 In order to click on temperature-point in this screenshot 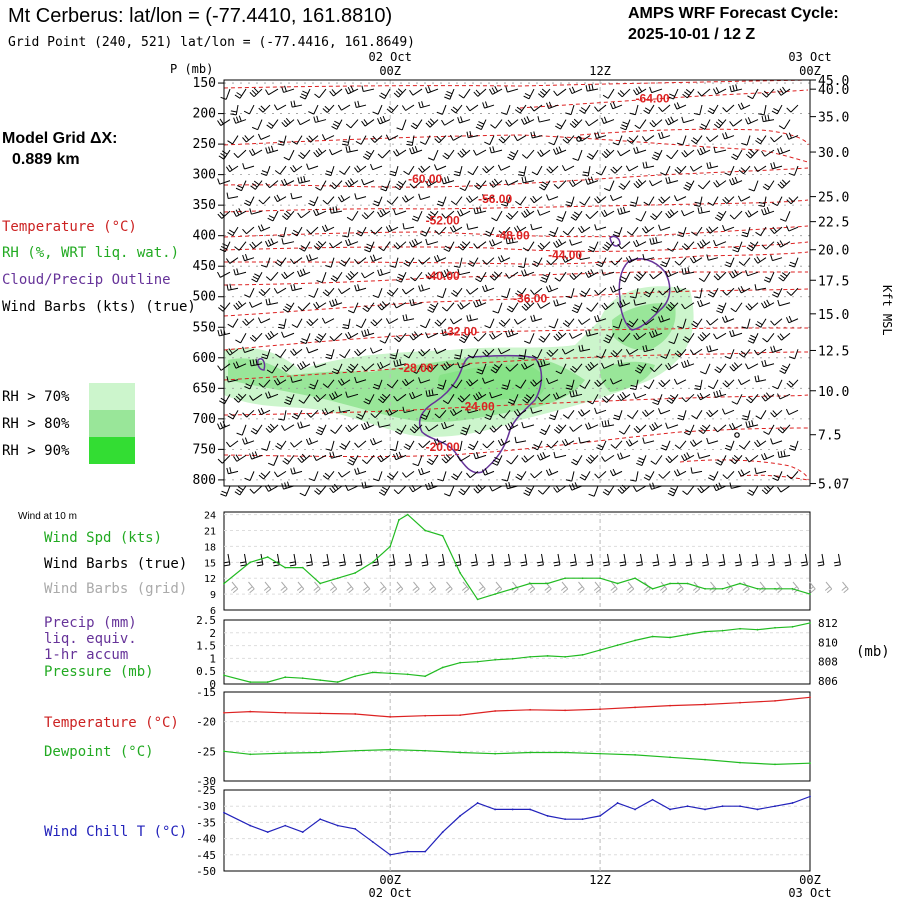, I will do `click(635, 707)`.